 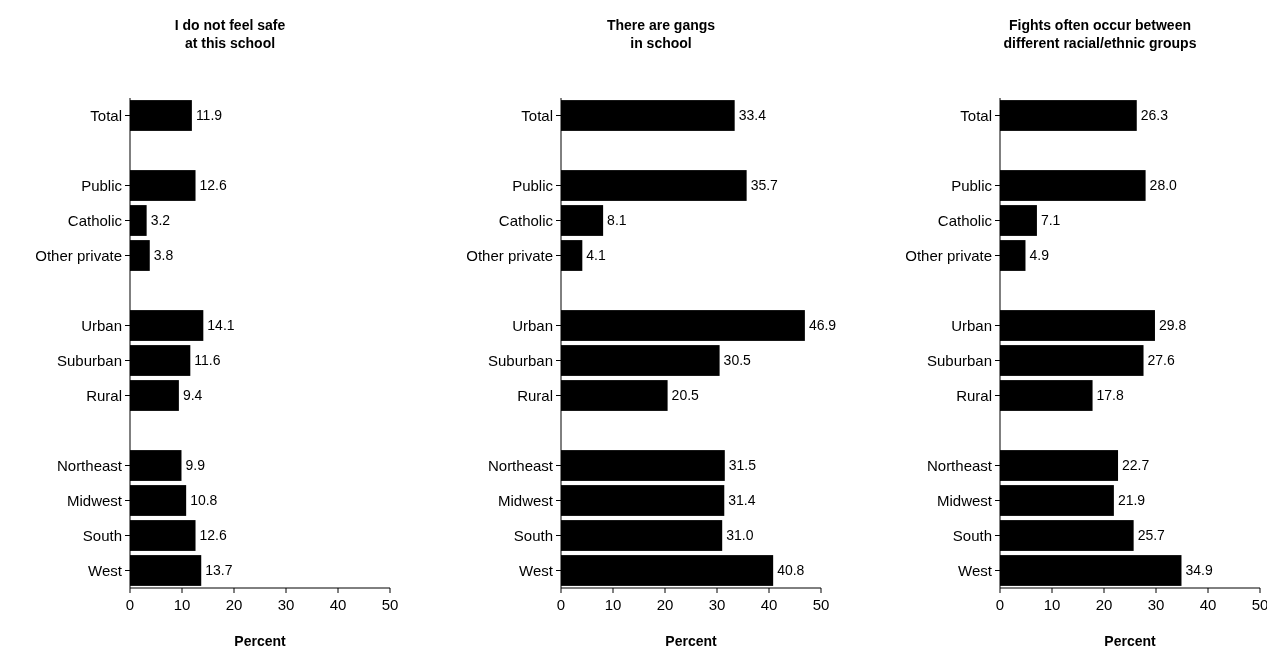 I want to click on data-label: 14.1, so click(x=221, y=325).